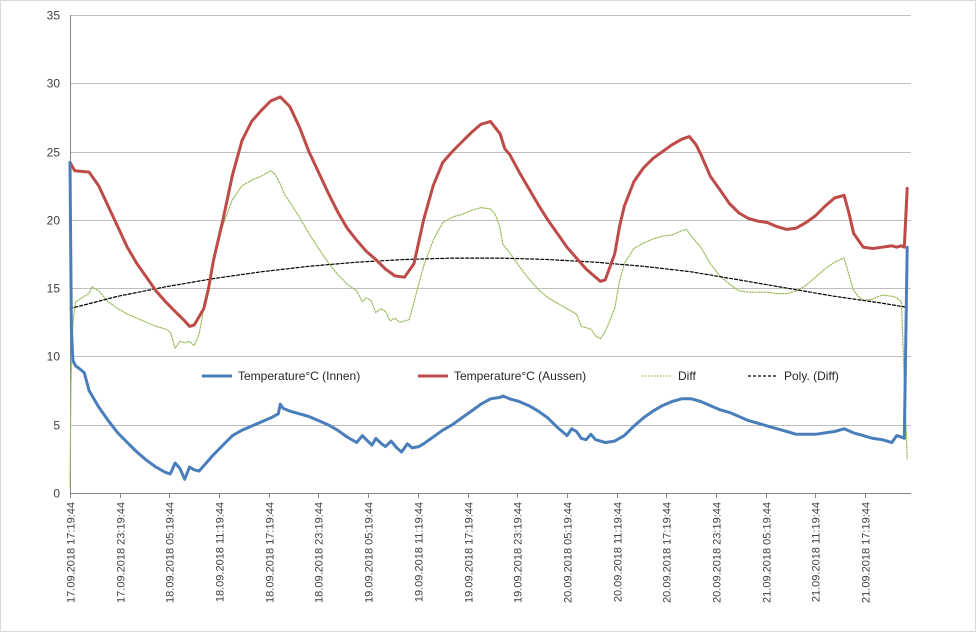 The width and height of the screenshot is (976, 637). I want to click on x-tick-label: 19.09.2018 11:19:44, so click(420, 552).